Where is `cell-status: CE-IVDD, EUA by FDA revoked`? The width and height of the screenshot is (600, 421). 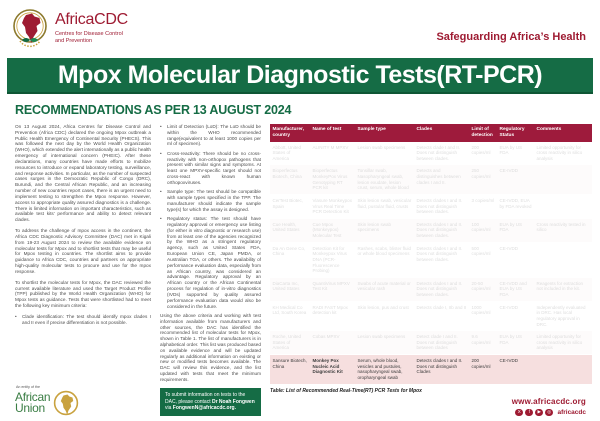
cell-status: CE-IVDD, EUA by FDA revoked is located at coordinates (515, 203).